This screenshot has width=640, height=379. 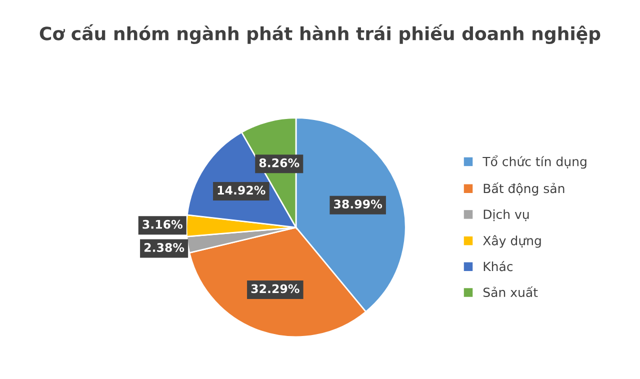 What do you see at coordinates (506, 215) in the screenshot?
I see `legend-label: Dịch vụ` at bounding box center [506, 215].